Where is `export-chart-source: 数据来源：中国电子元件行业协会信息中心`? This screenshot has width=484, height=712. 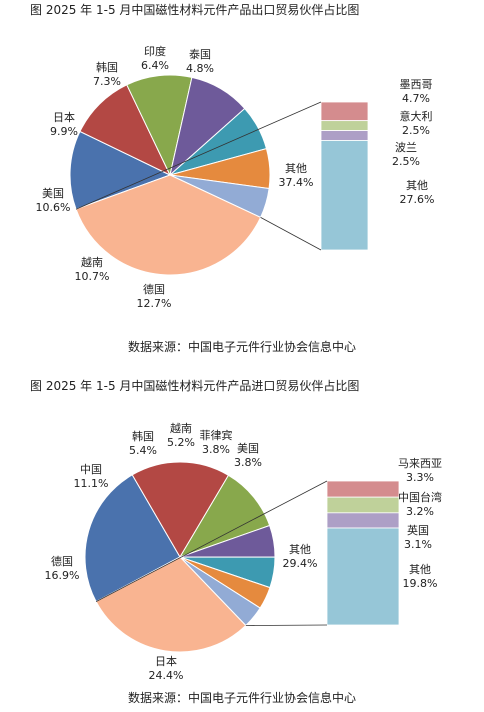 export-chart-source: 数据来源：中国电子元件行业协会信息中心 is located at coordinates (242, 346).